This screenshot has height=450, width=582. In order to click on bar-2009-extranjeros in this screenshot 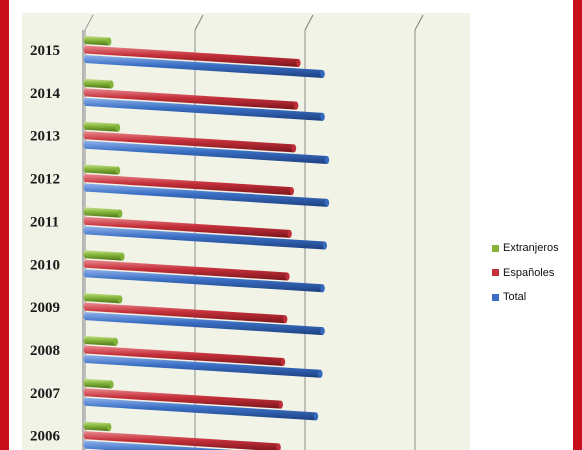, I will do `click(103, 298)`.